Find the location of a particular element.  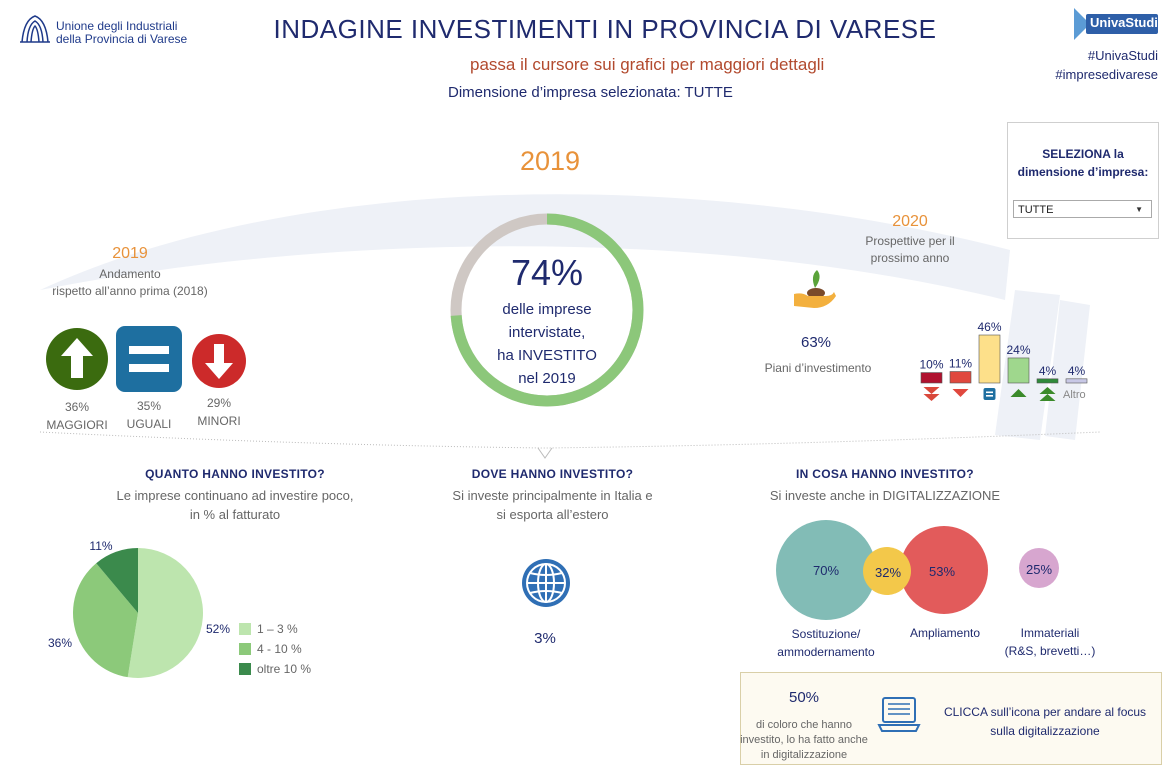

outlook-line1: Prospettive per il is located at coordinates (910, 241).